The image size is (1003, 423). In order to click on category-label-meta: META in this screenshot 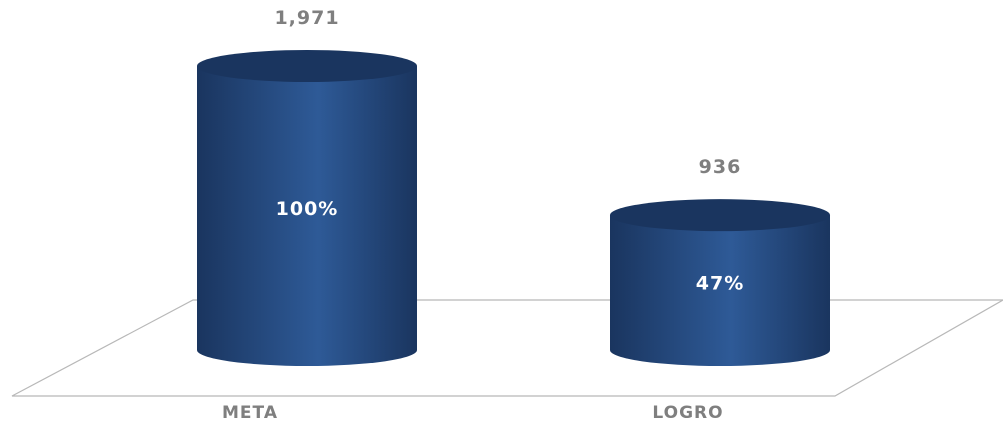, I will do `click(250, 413)`.